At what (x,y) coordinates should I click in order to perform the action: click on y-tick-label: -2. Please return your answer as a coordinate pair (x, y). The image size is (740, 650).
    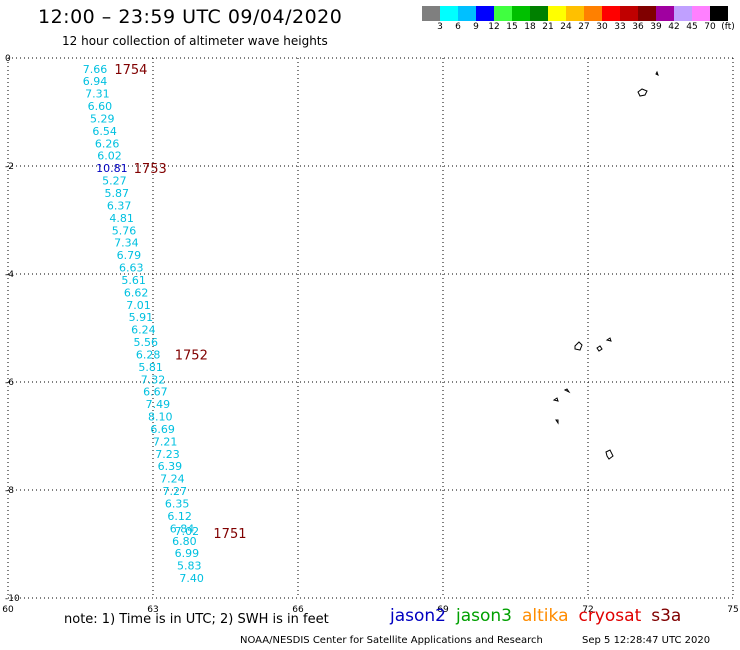
    Looking at the image, I should click on (9, 167).